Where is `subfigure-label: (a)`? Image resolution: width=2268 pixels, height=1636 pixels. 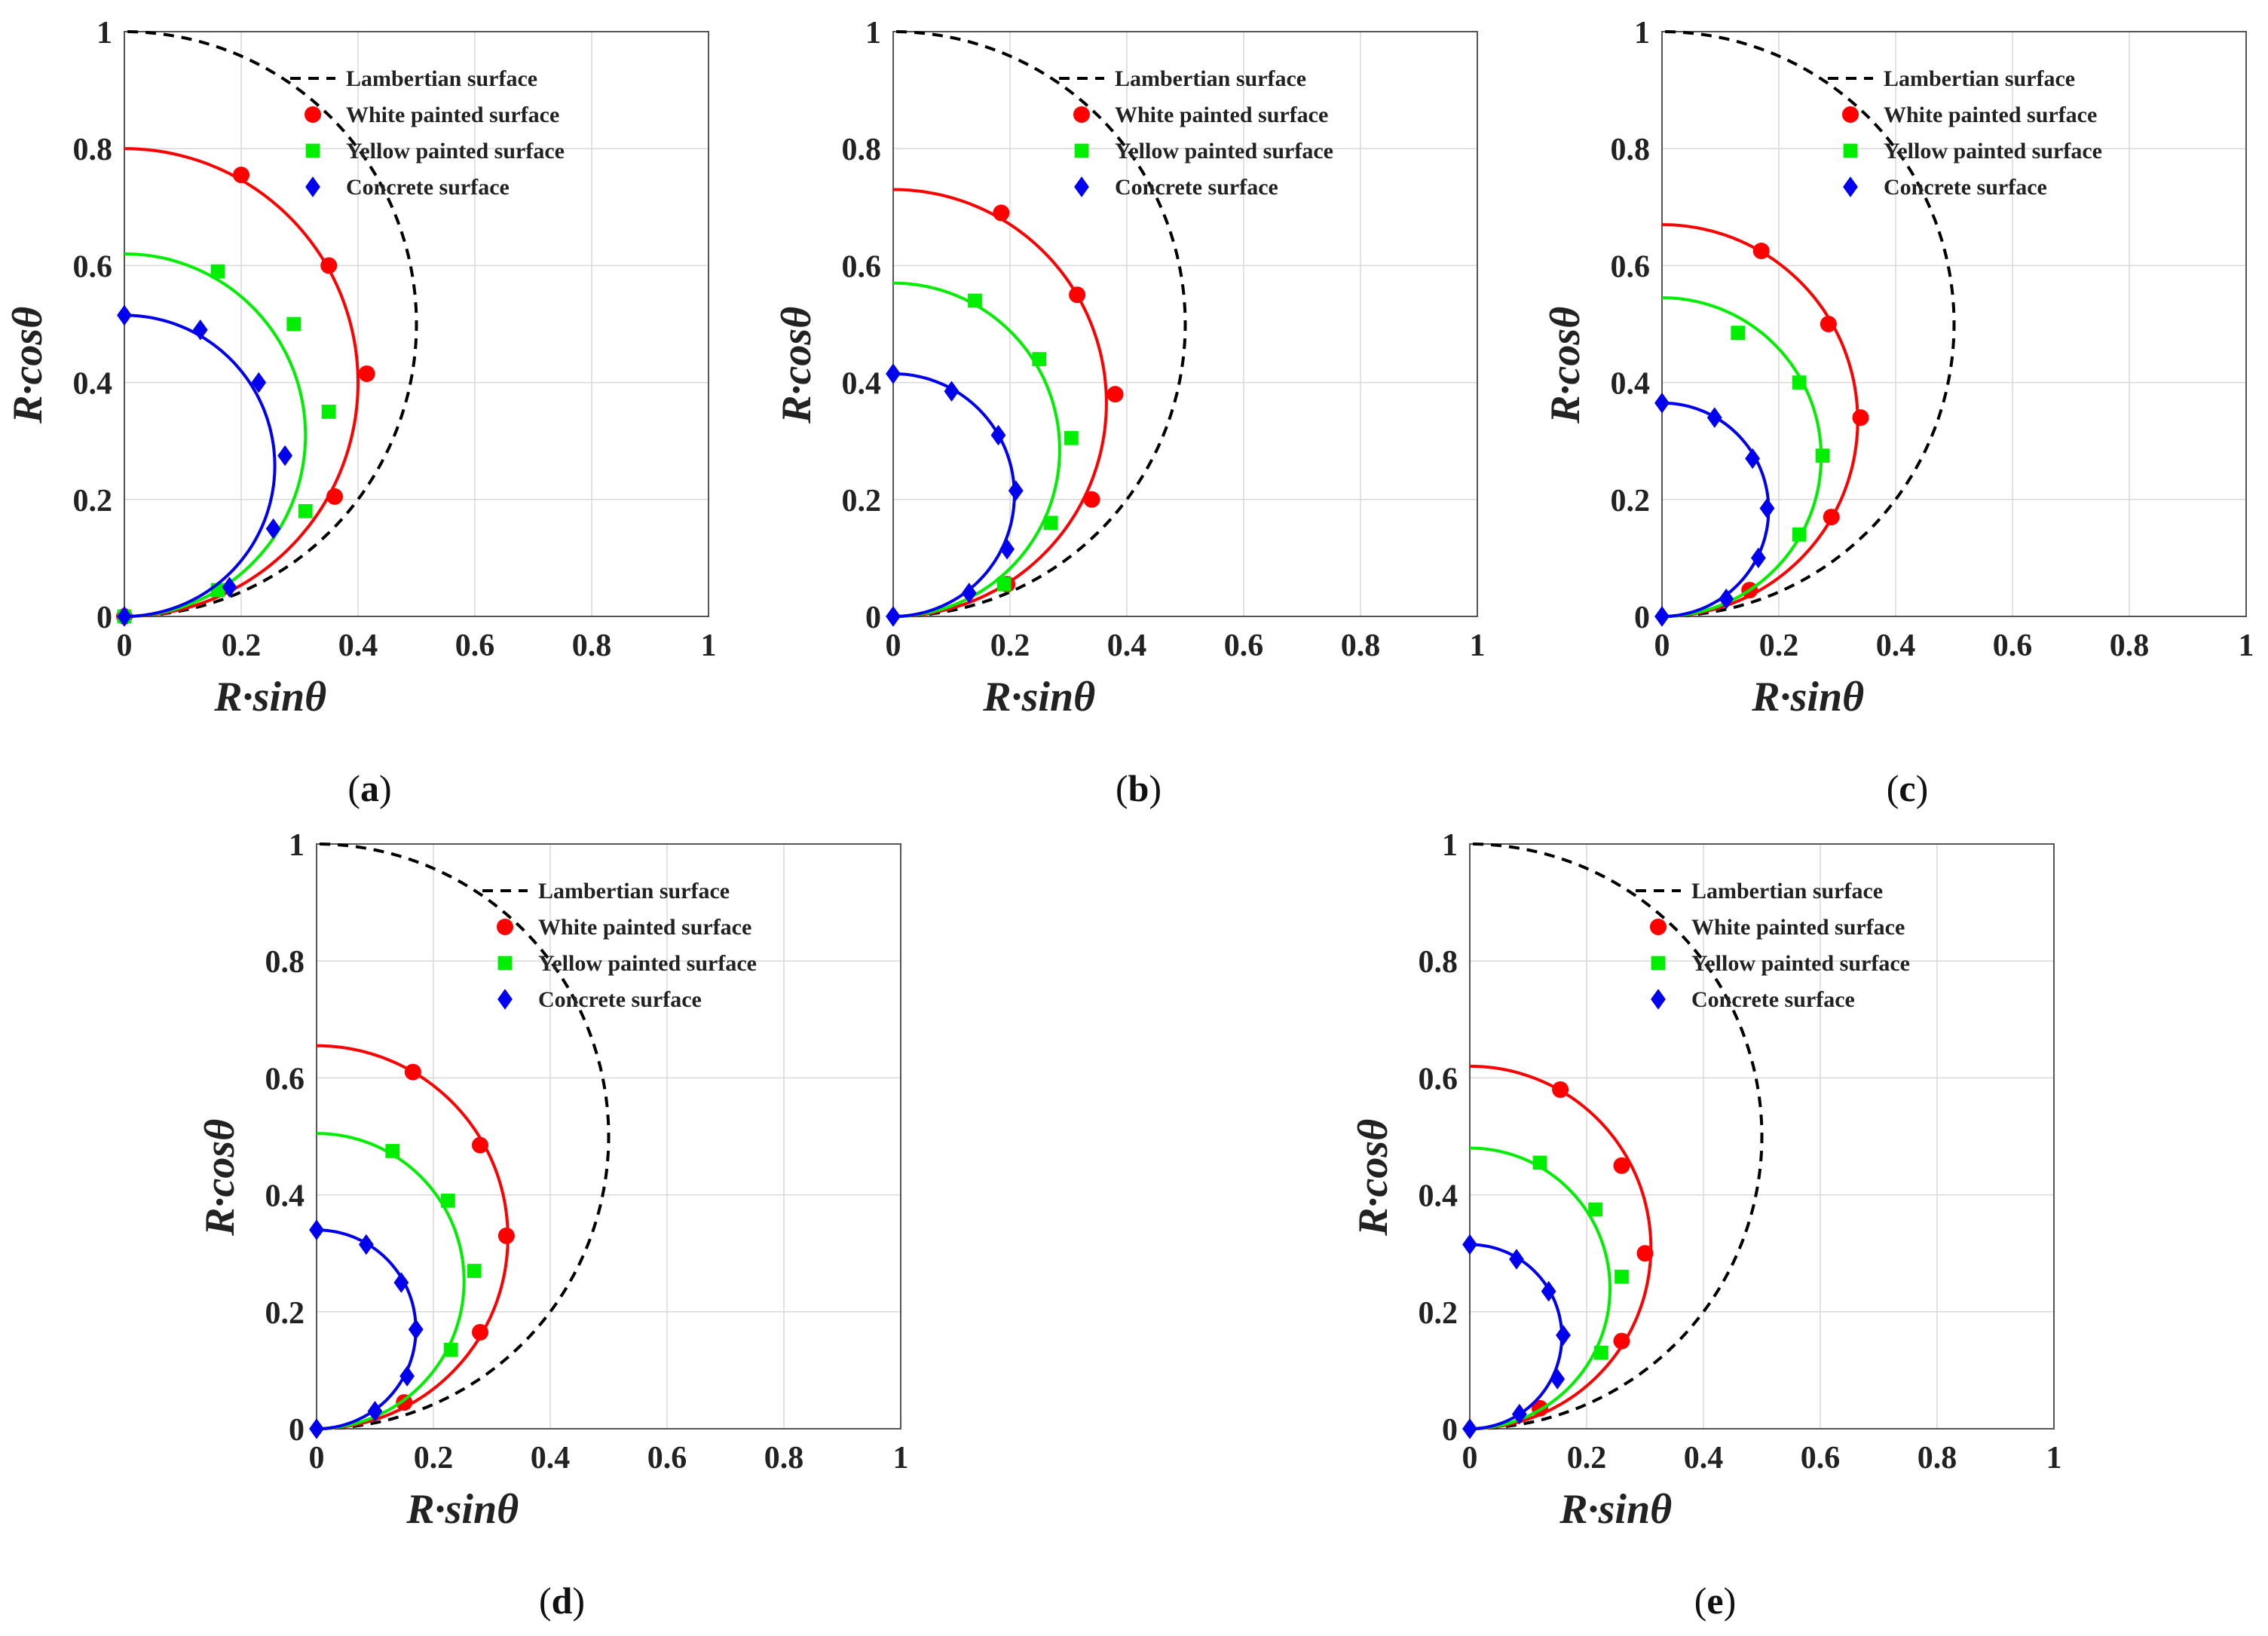
subfigure-label: (a) is located at coordinates (369, 788).